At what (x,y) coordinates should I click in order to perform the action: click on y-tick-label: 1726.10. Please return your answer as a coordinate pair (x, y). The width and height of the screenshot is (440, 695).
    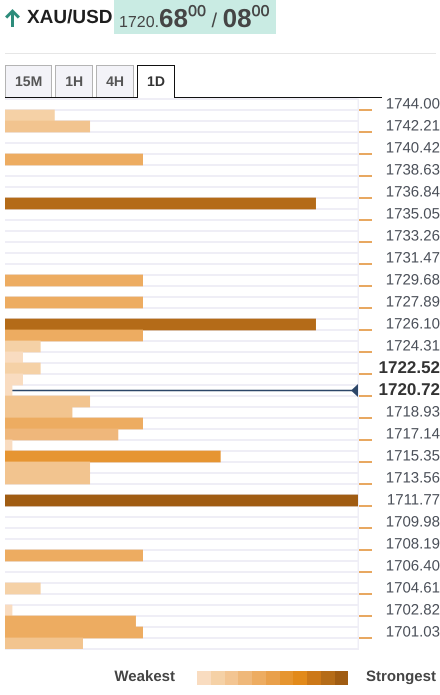
    Looking at the image, I should click on (413, 324).